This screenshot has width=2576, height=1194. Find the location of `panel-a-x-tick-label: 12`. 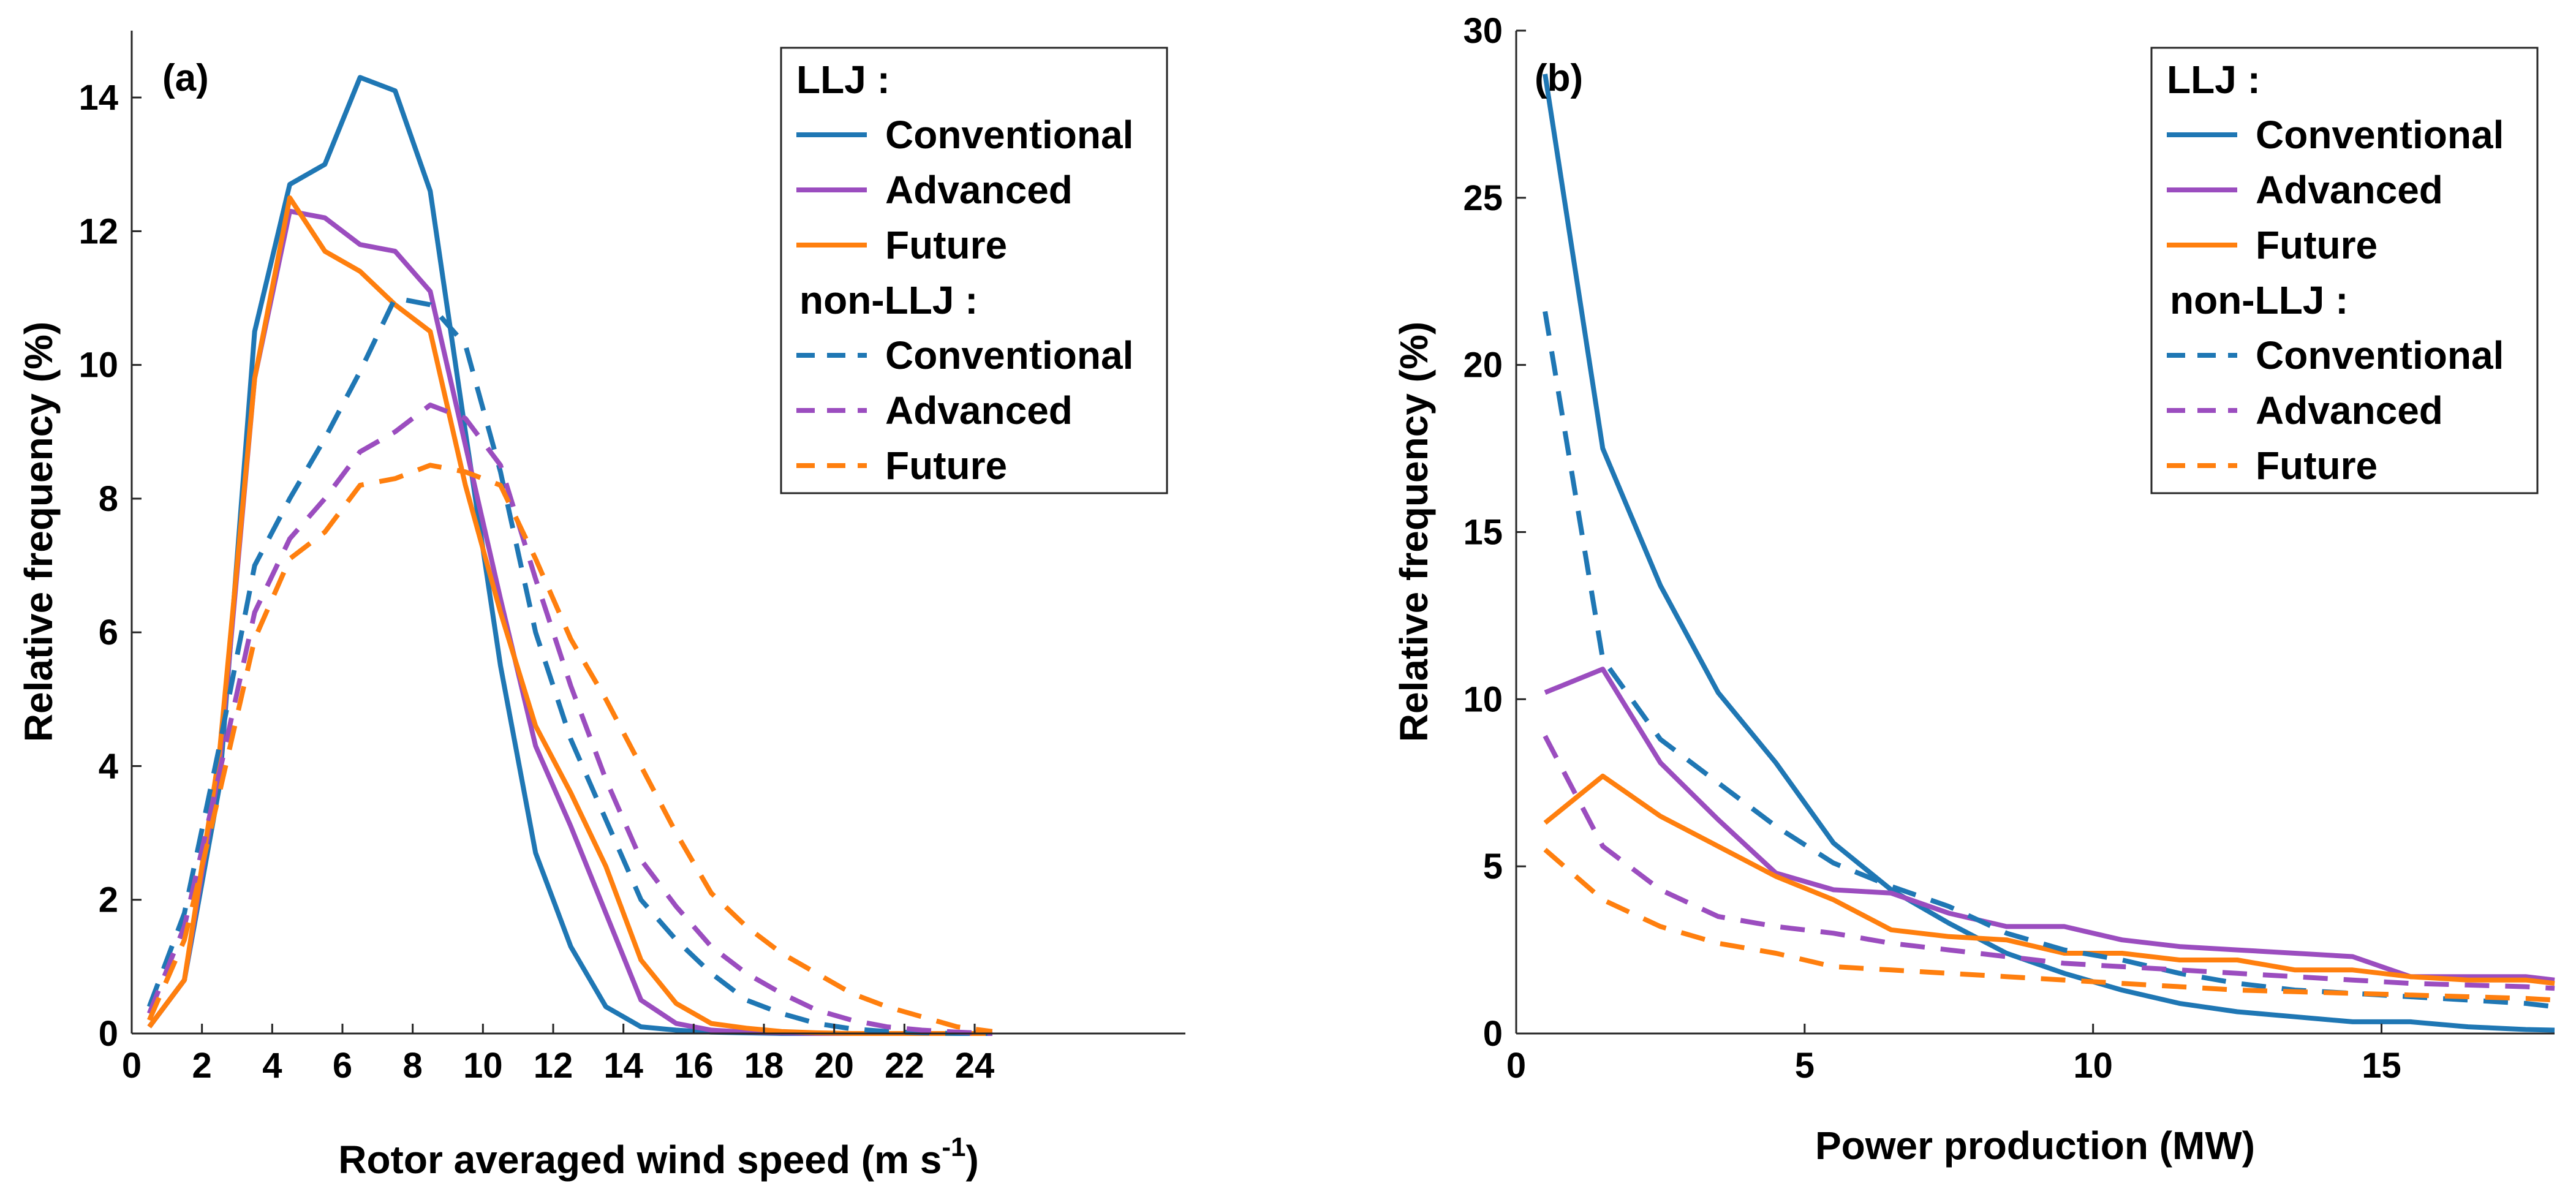

panel-a-x-tick-label: 12 is located at coordinates (553, 1066).